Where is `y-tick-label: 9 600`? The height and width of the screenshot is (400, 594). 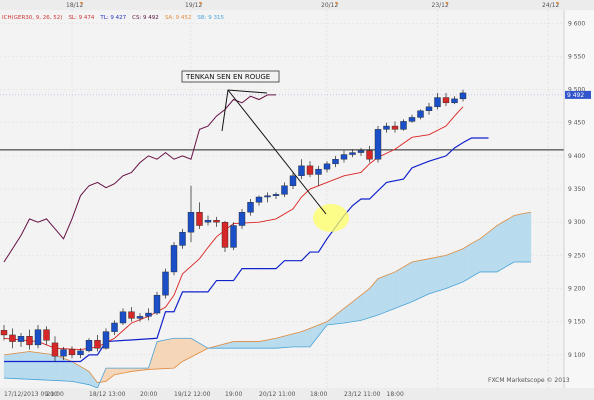 y-tick-label: 9 600 is located at coordinates (576, 23).